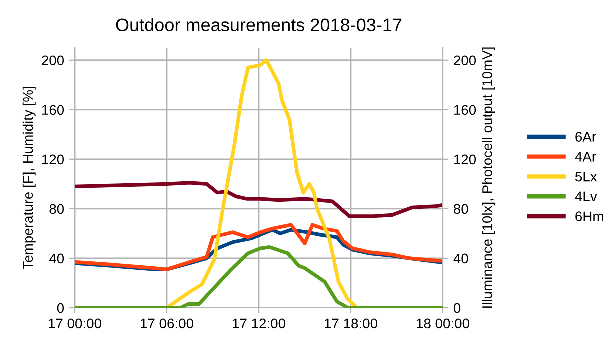  Describe the element at coordinates (57, 209) in the screenshot. I see `y-tick-label: 80` at that location.